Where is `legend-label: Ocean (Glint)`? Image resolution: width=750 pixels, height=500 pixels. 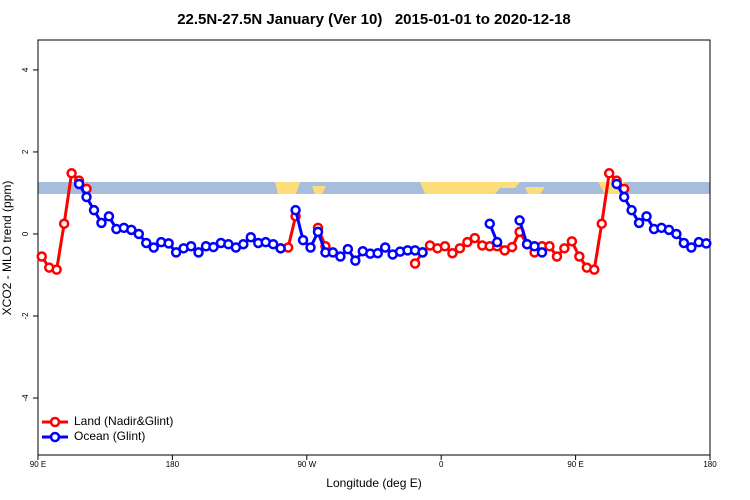
legend-label: Ocean (Glint) is located at coordinates (109, 436).